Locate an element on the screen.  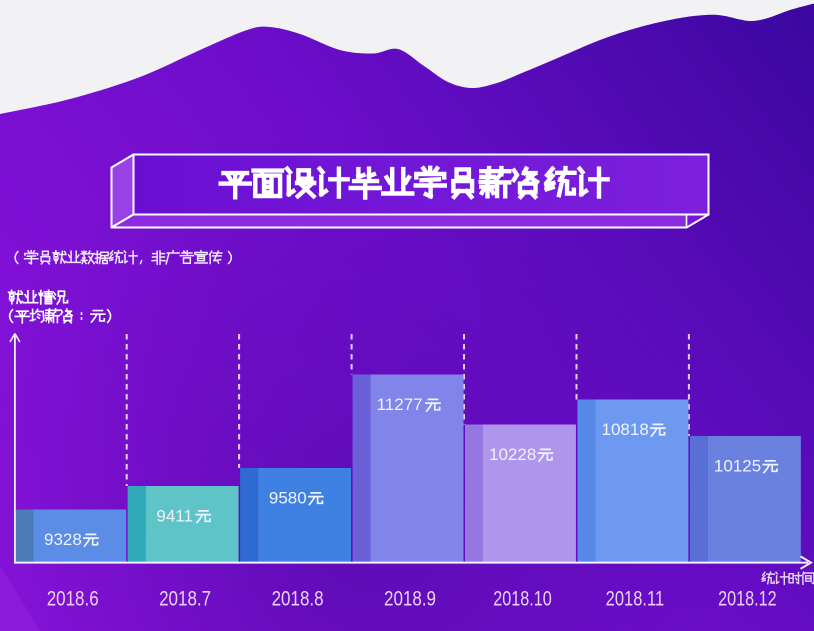
svg-text: 10818 is located at coordinates (625, 429).